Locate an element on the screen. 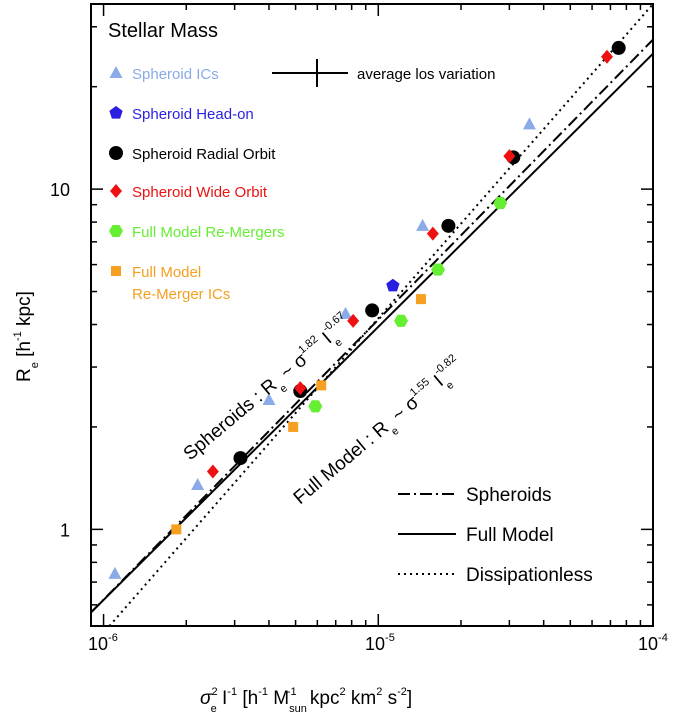 This screenshot has width=673, height=724. line-legend-dissipationless-label: Dissipationless is located at coordinates (529, 575).